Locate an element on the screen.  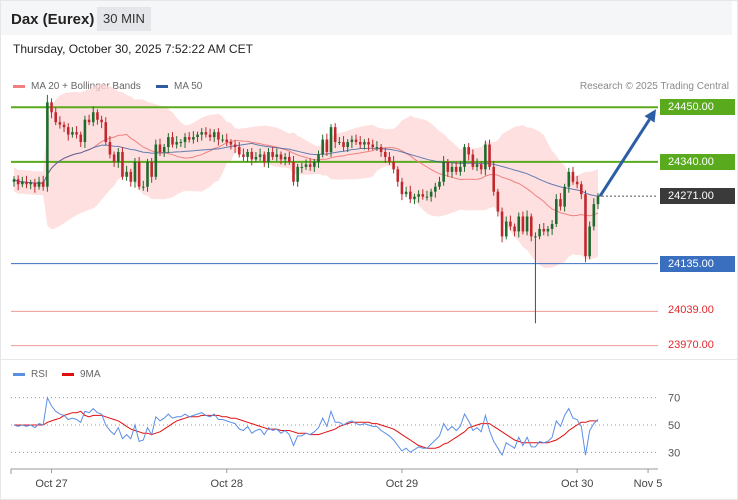
instrument-title: Dax (Eurex) is located at coordinates (53, 19).